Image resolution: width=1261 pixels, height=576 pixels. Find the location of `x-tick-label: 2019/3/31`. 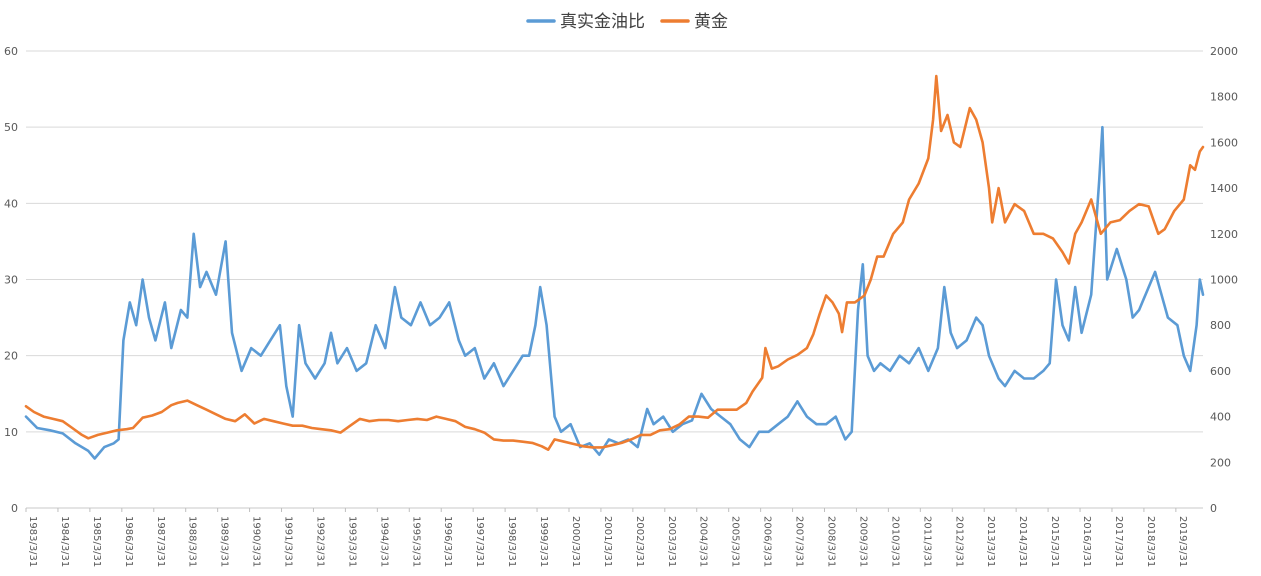

x-tick-label: 2019/3/31 is located at coordinates (1182, 541).